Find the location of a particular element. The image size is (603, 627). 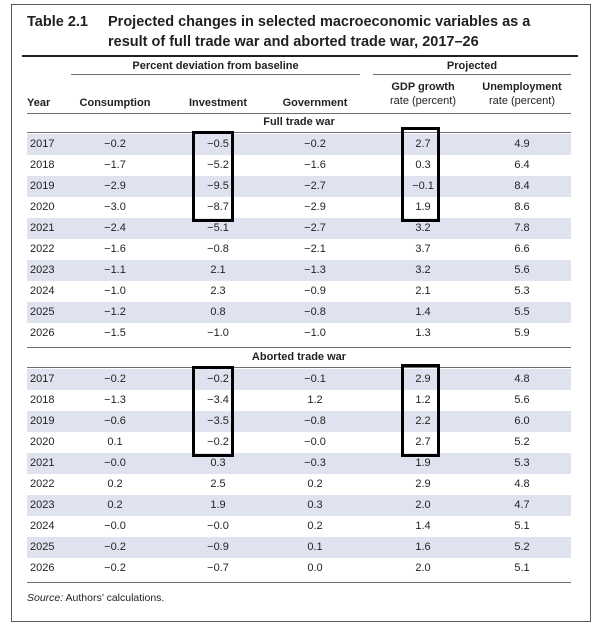

table-row: 2022 −1.6 −0.8 −2.1 3.7 6.6 is located at coordinates (299, 249).